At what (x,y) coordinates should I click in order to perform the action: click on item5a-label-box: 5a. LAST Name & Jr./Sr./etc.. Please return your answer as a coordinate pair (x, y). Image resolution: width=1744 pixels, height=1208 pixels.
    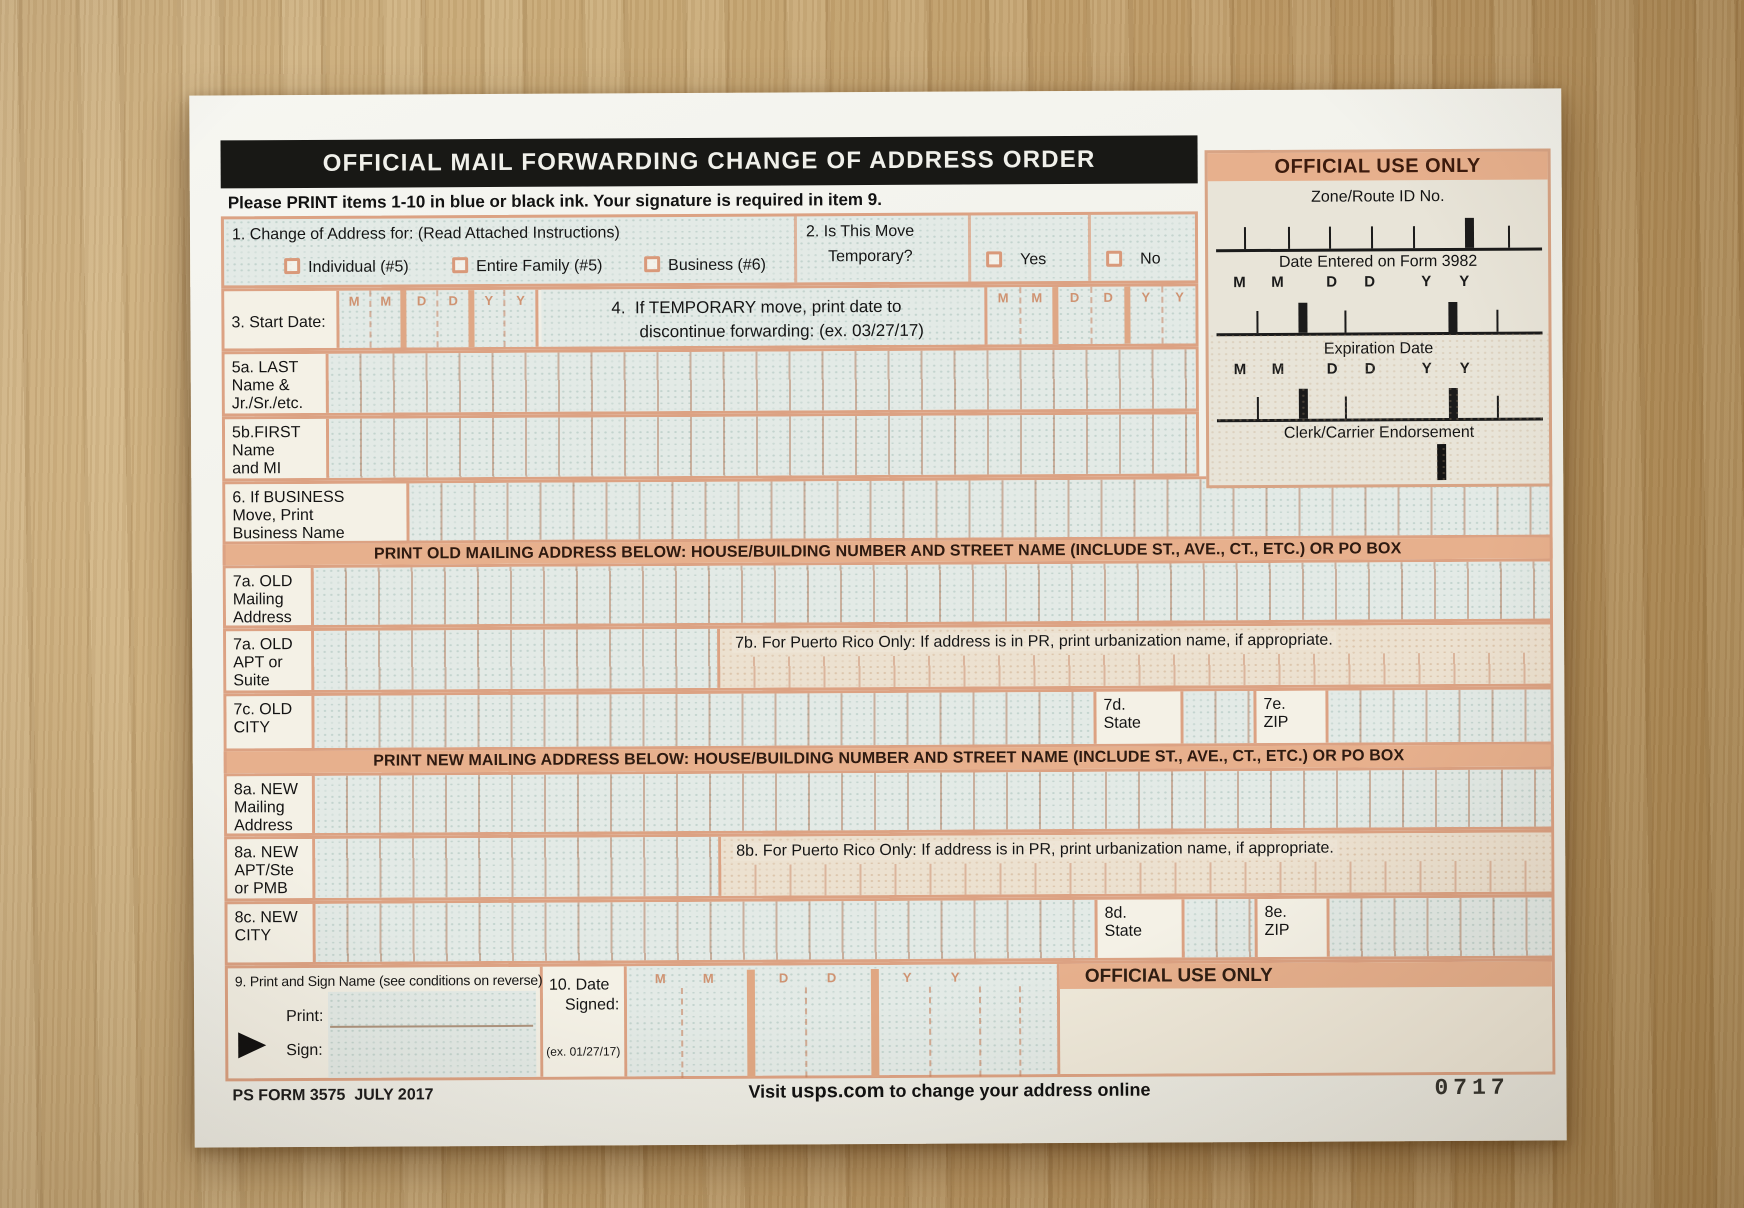
    Looking at the image, I should click on (276, 383).